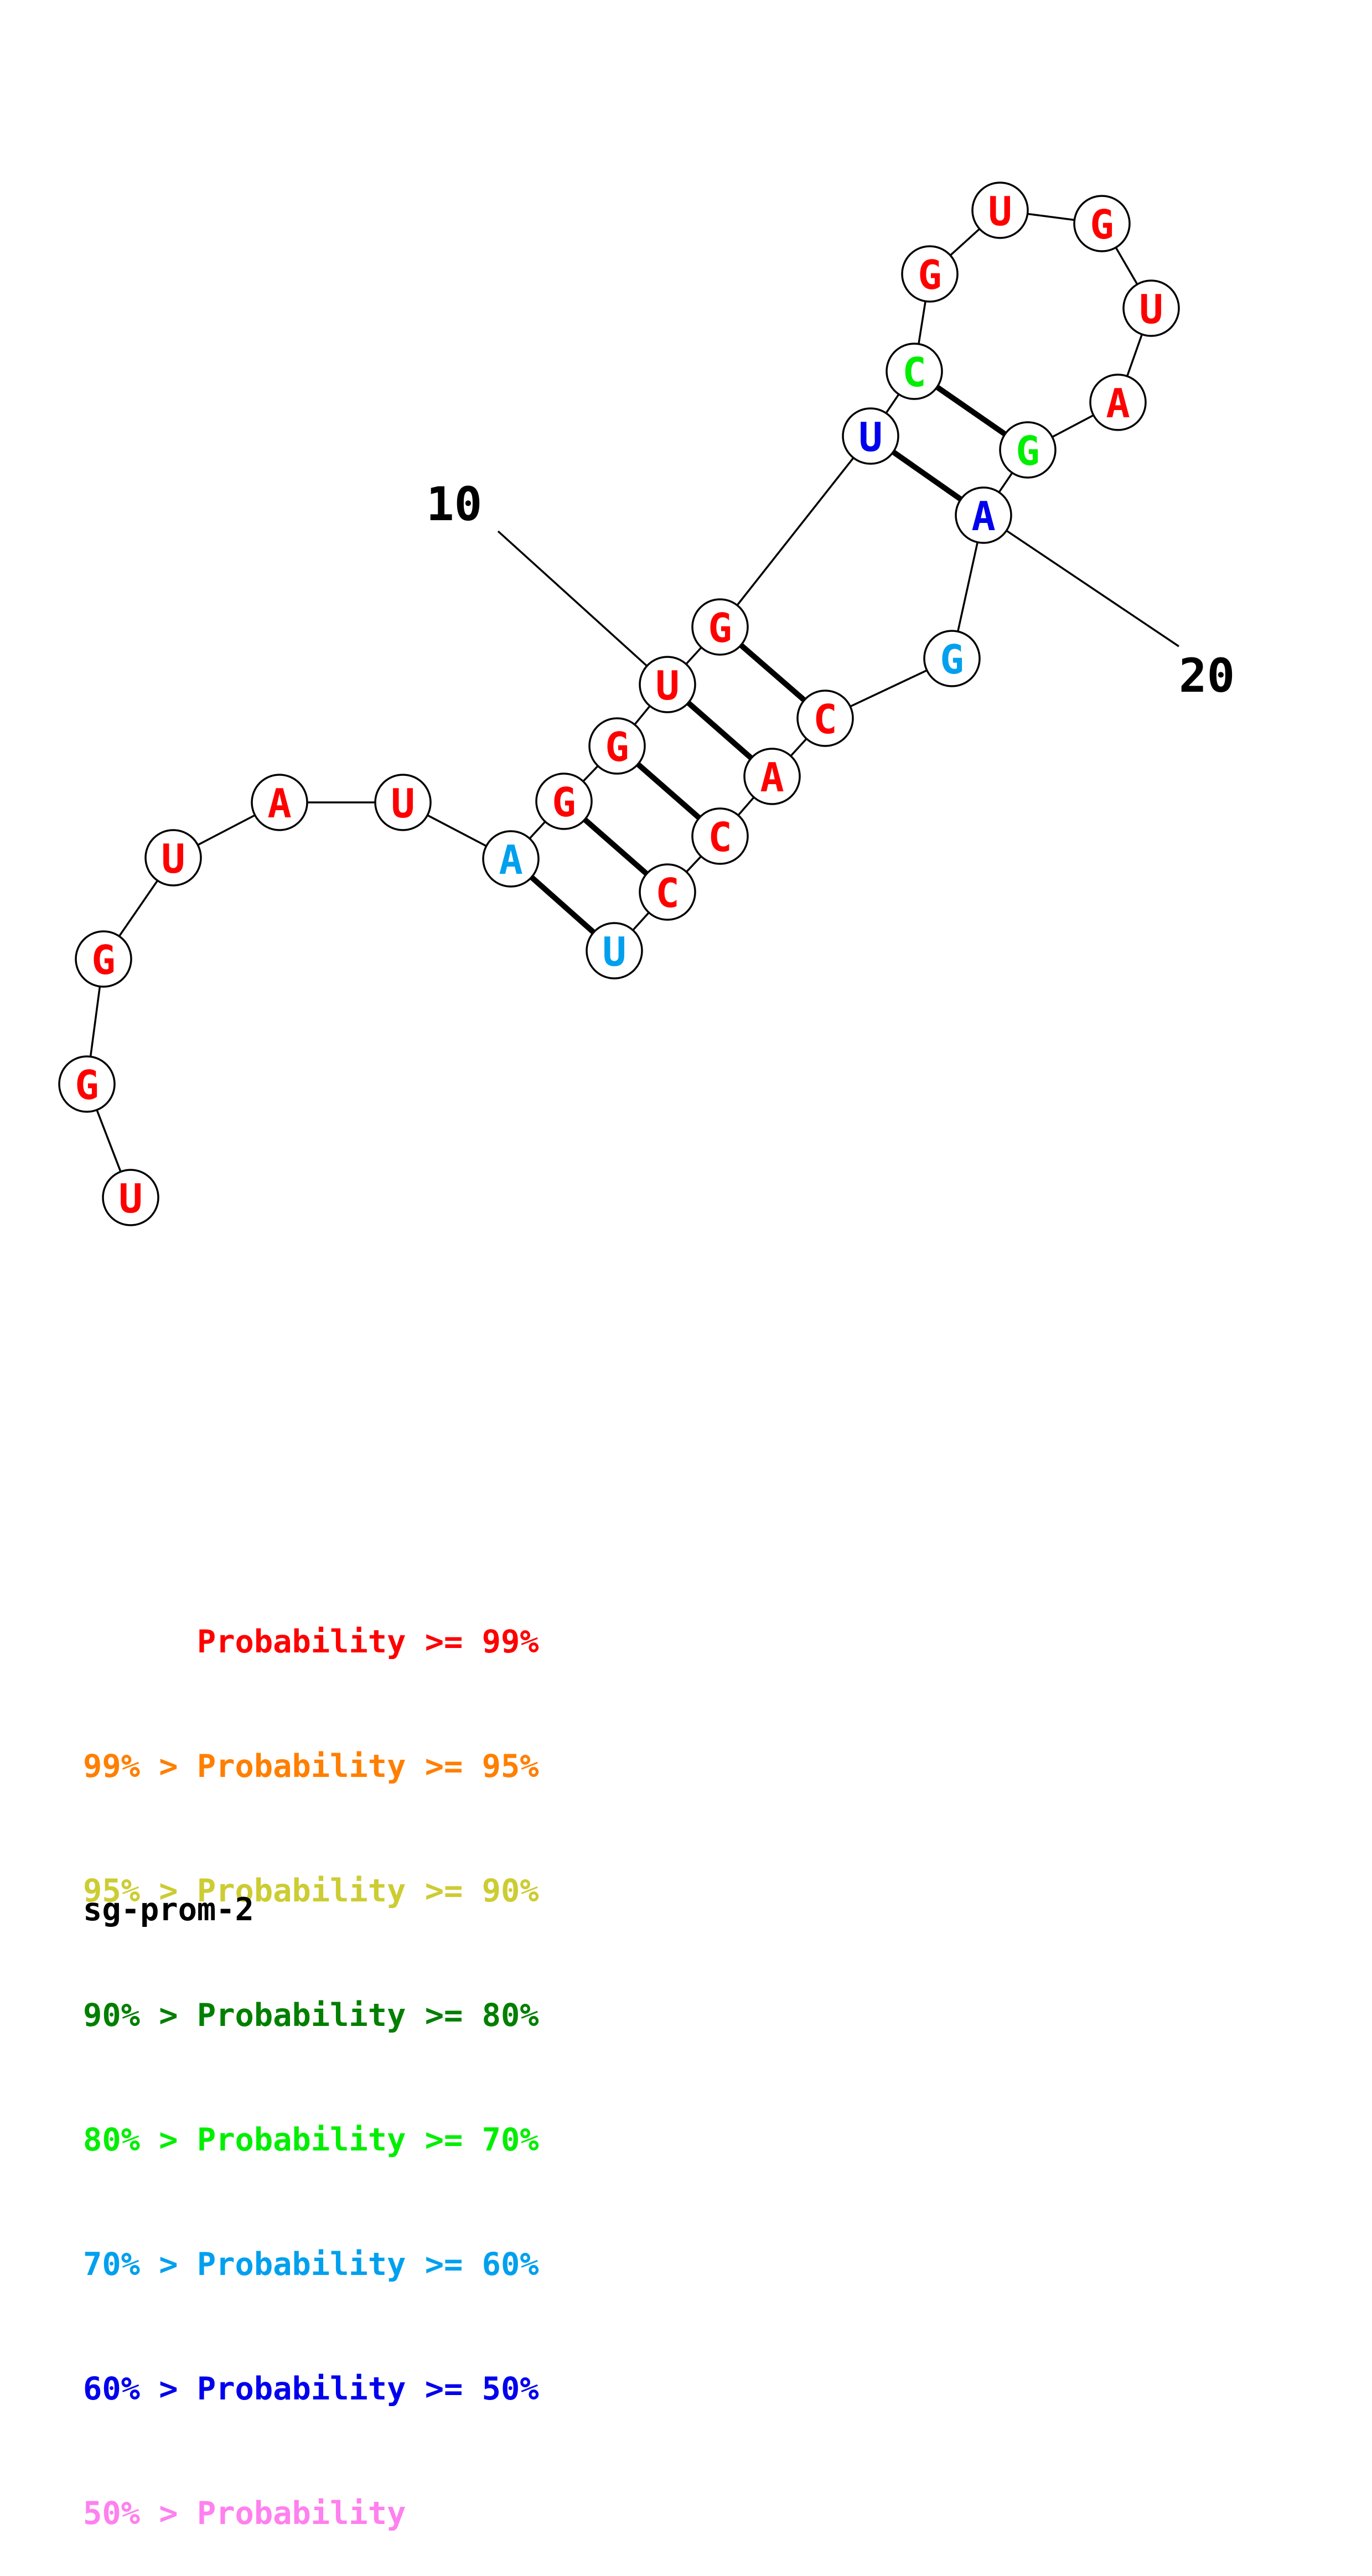  I want to click on legend-row-3: 95% > Probability >= 90%, so click(311, 1891).